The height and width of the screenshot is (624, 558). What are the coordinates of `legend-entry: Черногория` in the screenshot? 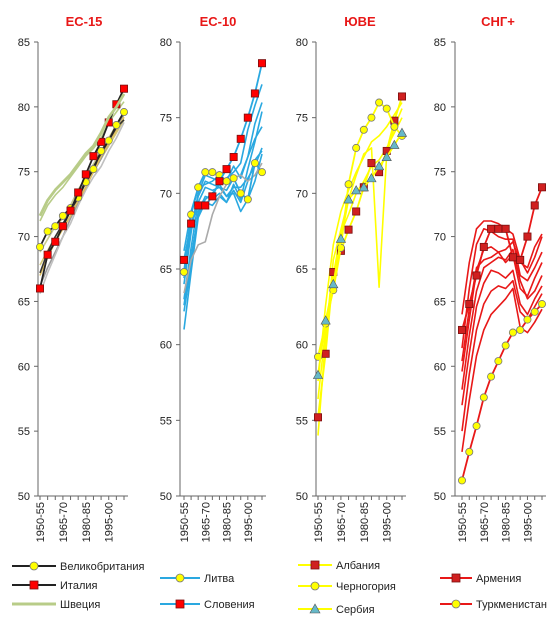 It's located at (347, 587).